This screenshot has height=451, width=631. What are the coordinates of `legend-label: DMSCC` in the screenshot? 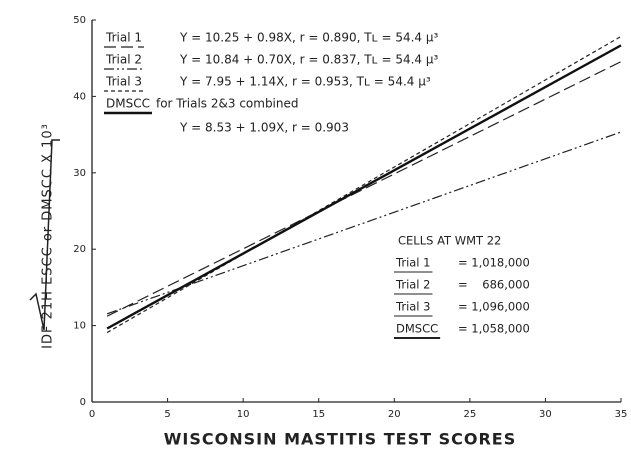 It's located at (128, 104).